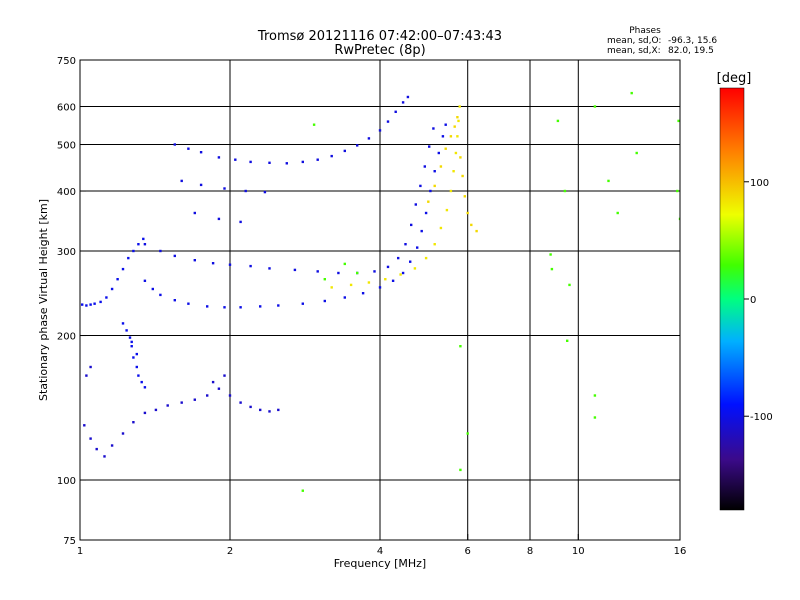 The height and width of the screenshot is (600, 800). What do you see at coordinates (691, 51) in the screenshot?
I see `phase-legend-x-values: 82.0, 19.5` at bounding box center [691, 51].